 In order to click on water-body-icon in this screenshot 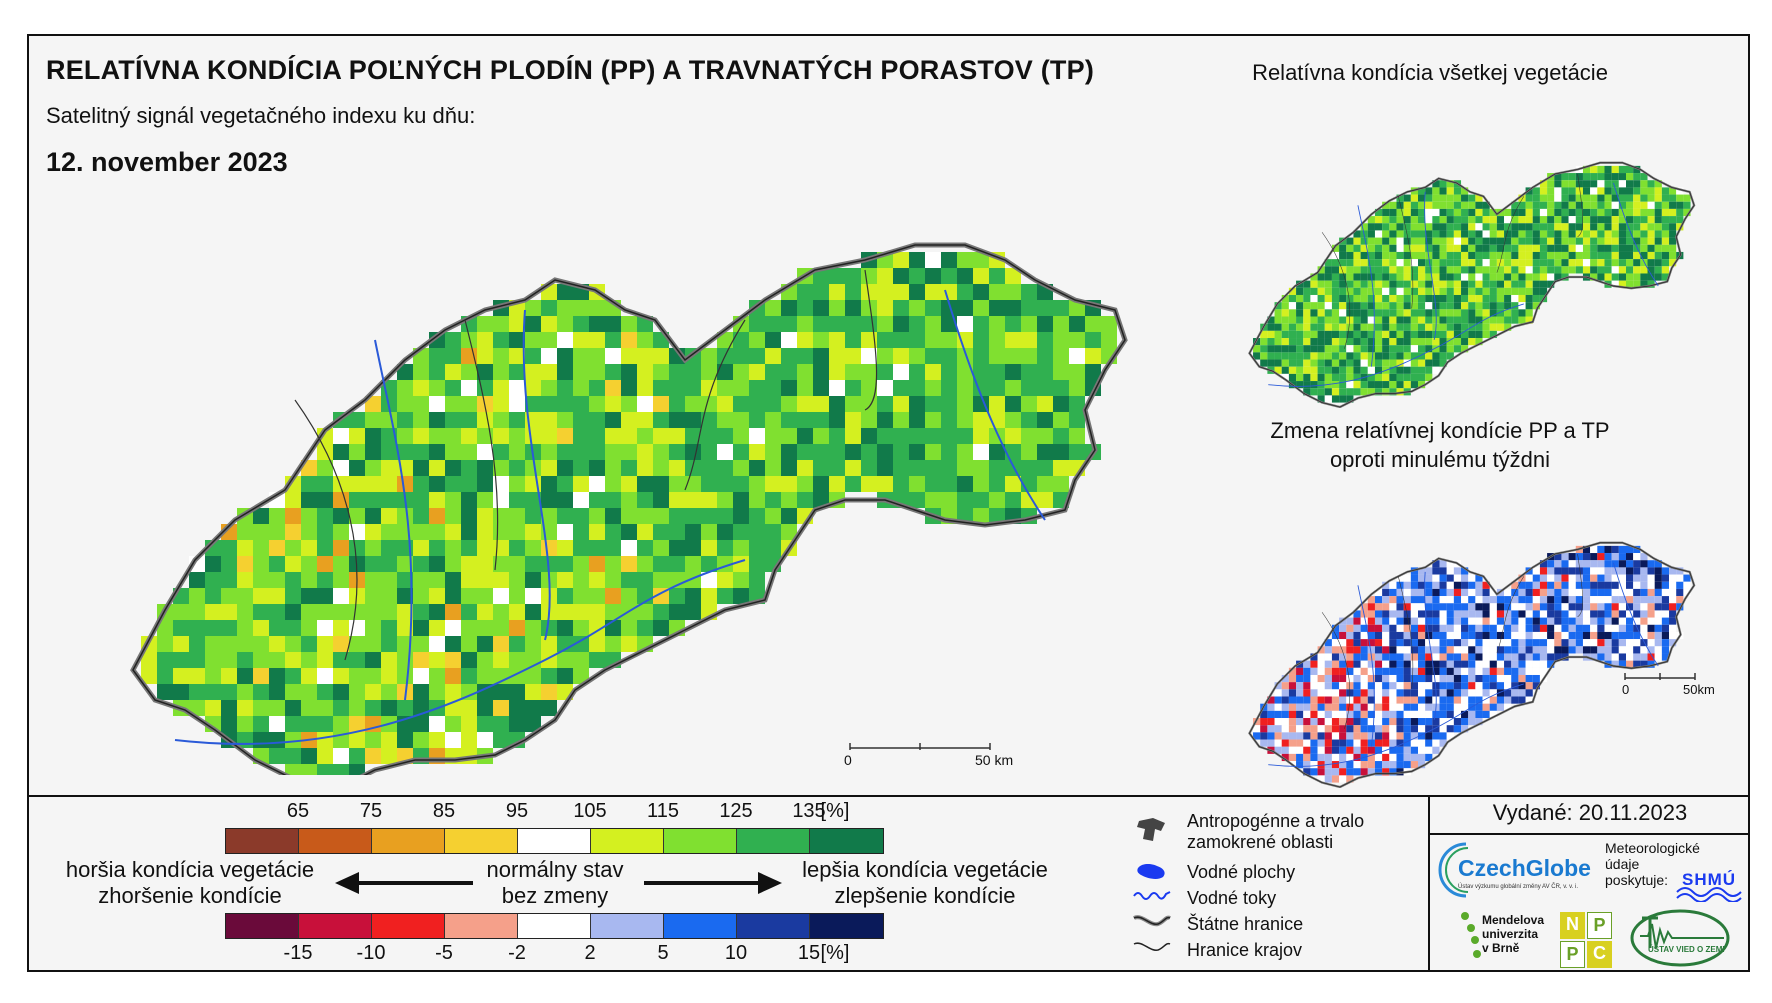, I will do `click(1151, 871)`.